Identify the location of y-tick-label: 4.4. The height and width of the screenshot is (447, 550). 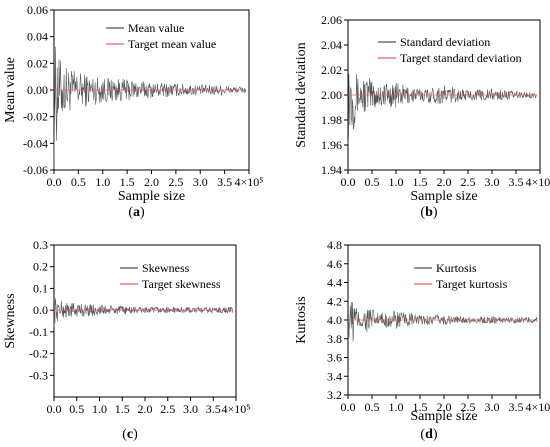
(334, 283).